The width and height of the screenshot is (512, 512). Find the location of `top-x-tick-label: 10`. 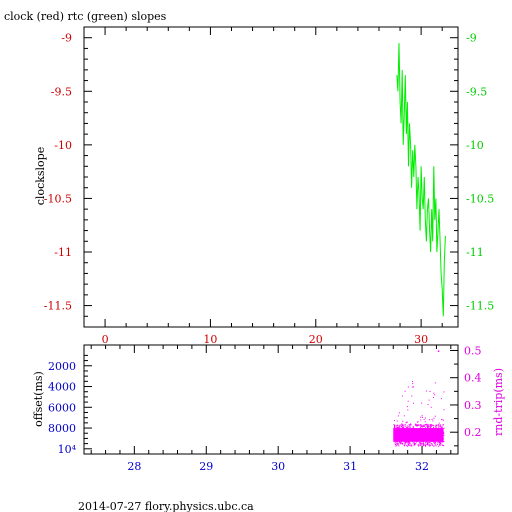

top-x-tick-label: 10 is located at coordinates (210, 339).